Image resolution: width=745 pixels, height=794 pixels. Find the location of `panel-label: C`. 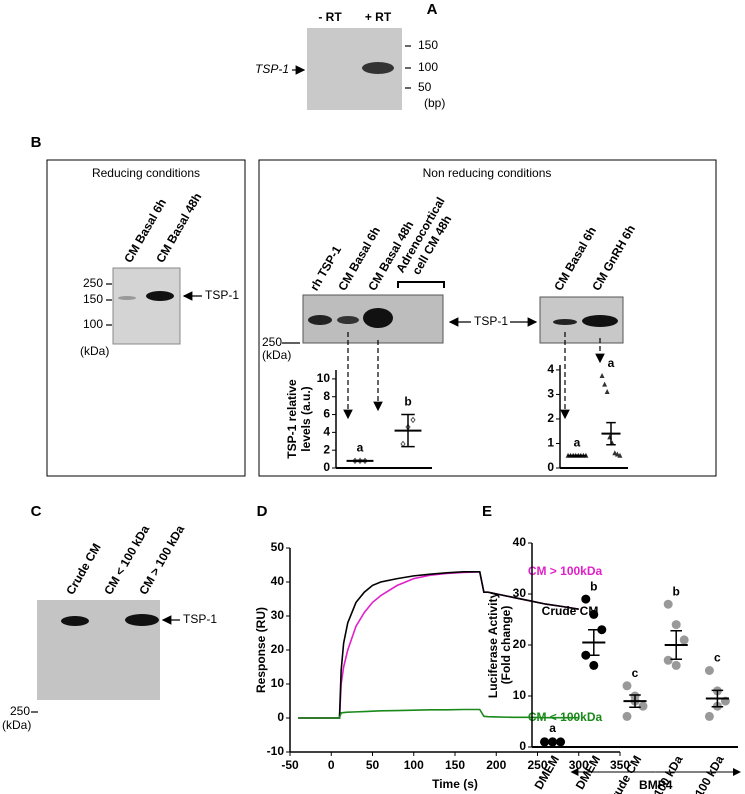

panel-label: C is located at coordinates (36, 511).